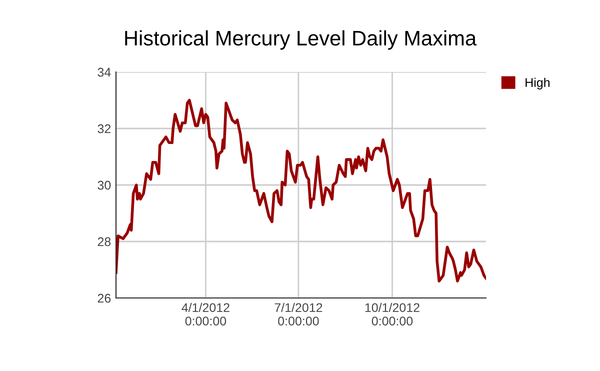 The width and height of the screenshot is (600, 371). I want to click on y-tick-label: 30, so click(104, 185).